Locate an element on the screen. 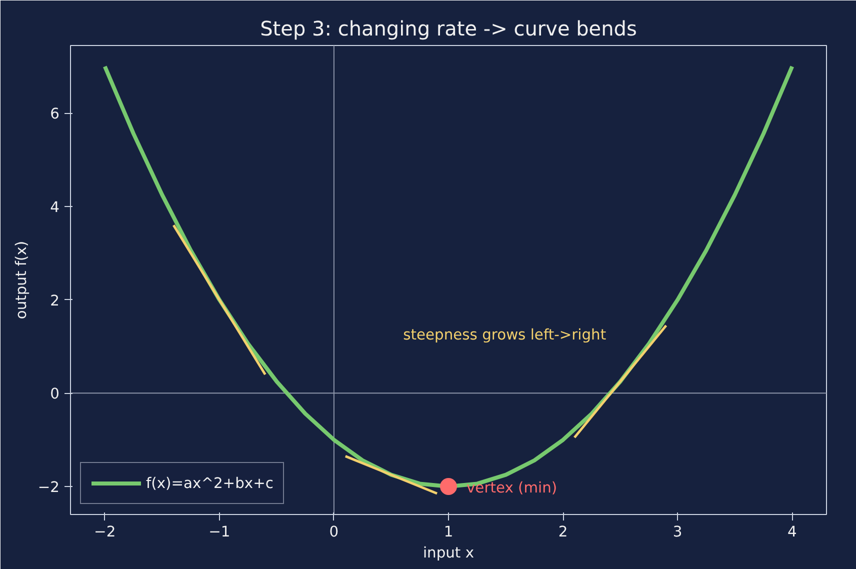  x-tick-label: 3 is located at coordinates (677, 532).